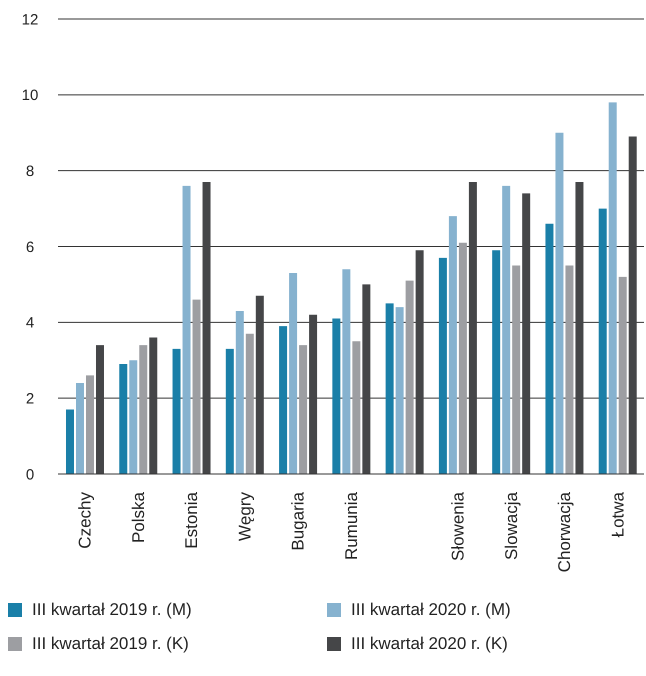 The height and width of the screenshot is (676, 646). What do you see at coordinates (30, 475) in the screenshot?
I see `y-tick-label: 0` at bounding box center [30, 475].